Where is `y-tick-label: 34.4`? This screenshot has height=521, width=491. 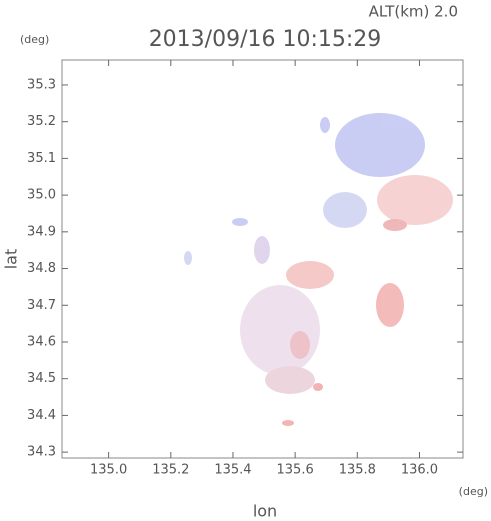
y-tick-label: 34.4 is located at coordinates (41, 415).